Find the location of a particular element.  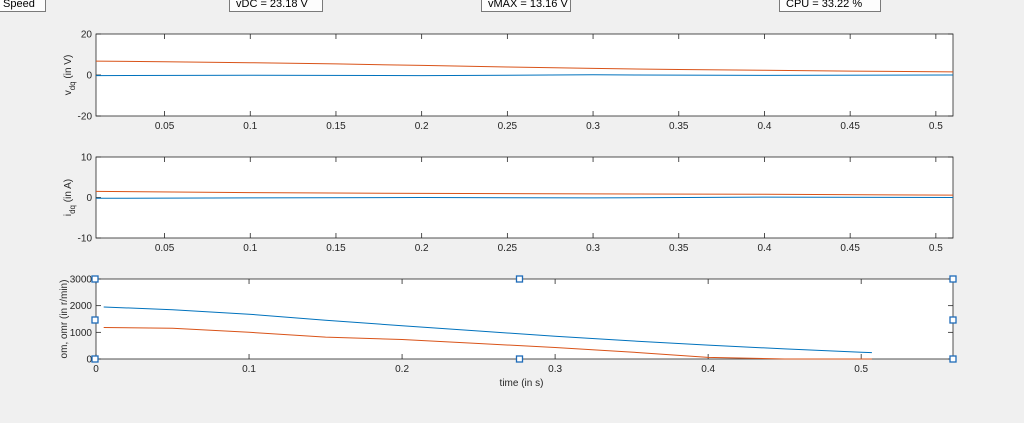

x-axis-label: time (in s) is located at coordinates (522, 383).